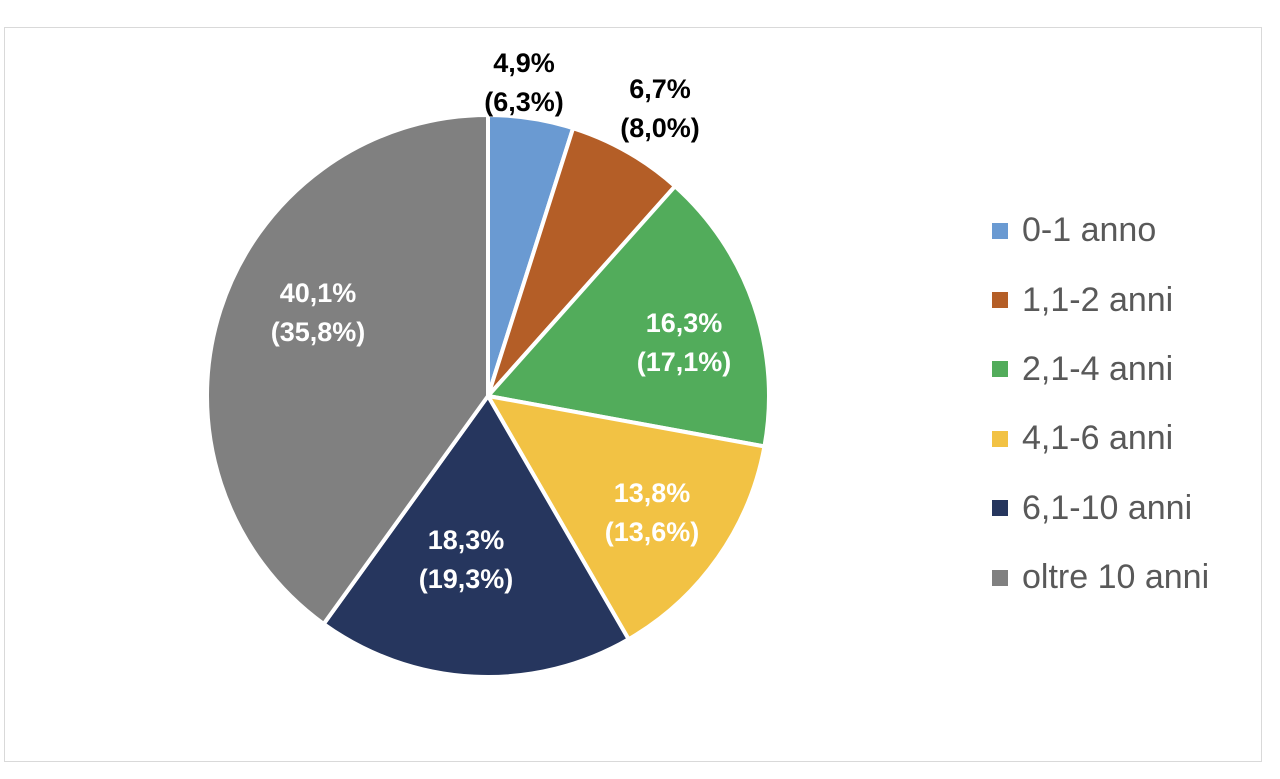 The height and width of the screenshot is (779, 1280). Describe the element at coordinates (466, 579) in the screenshot. I see `secondary-label-6-1-10-anni: (19,3%)` at that location.